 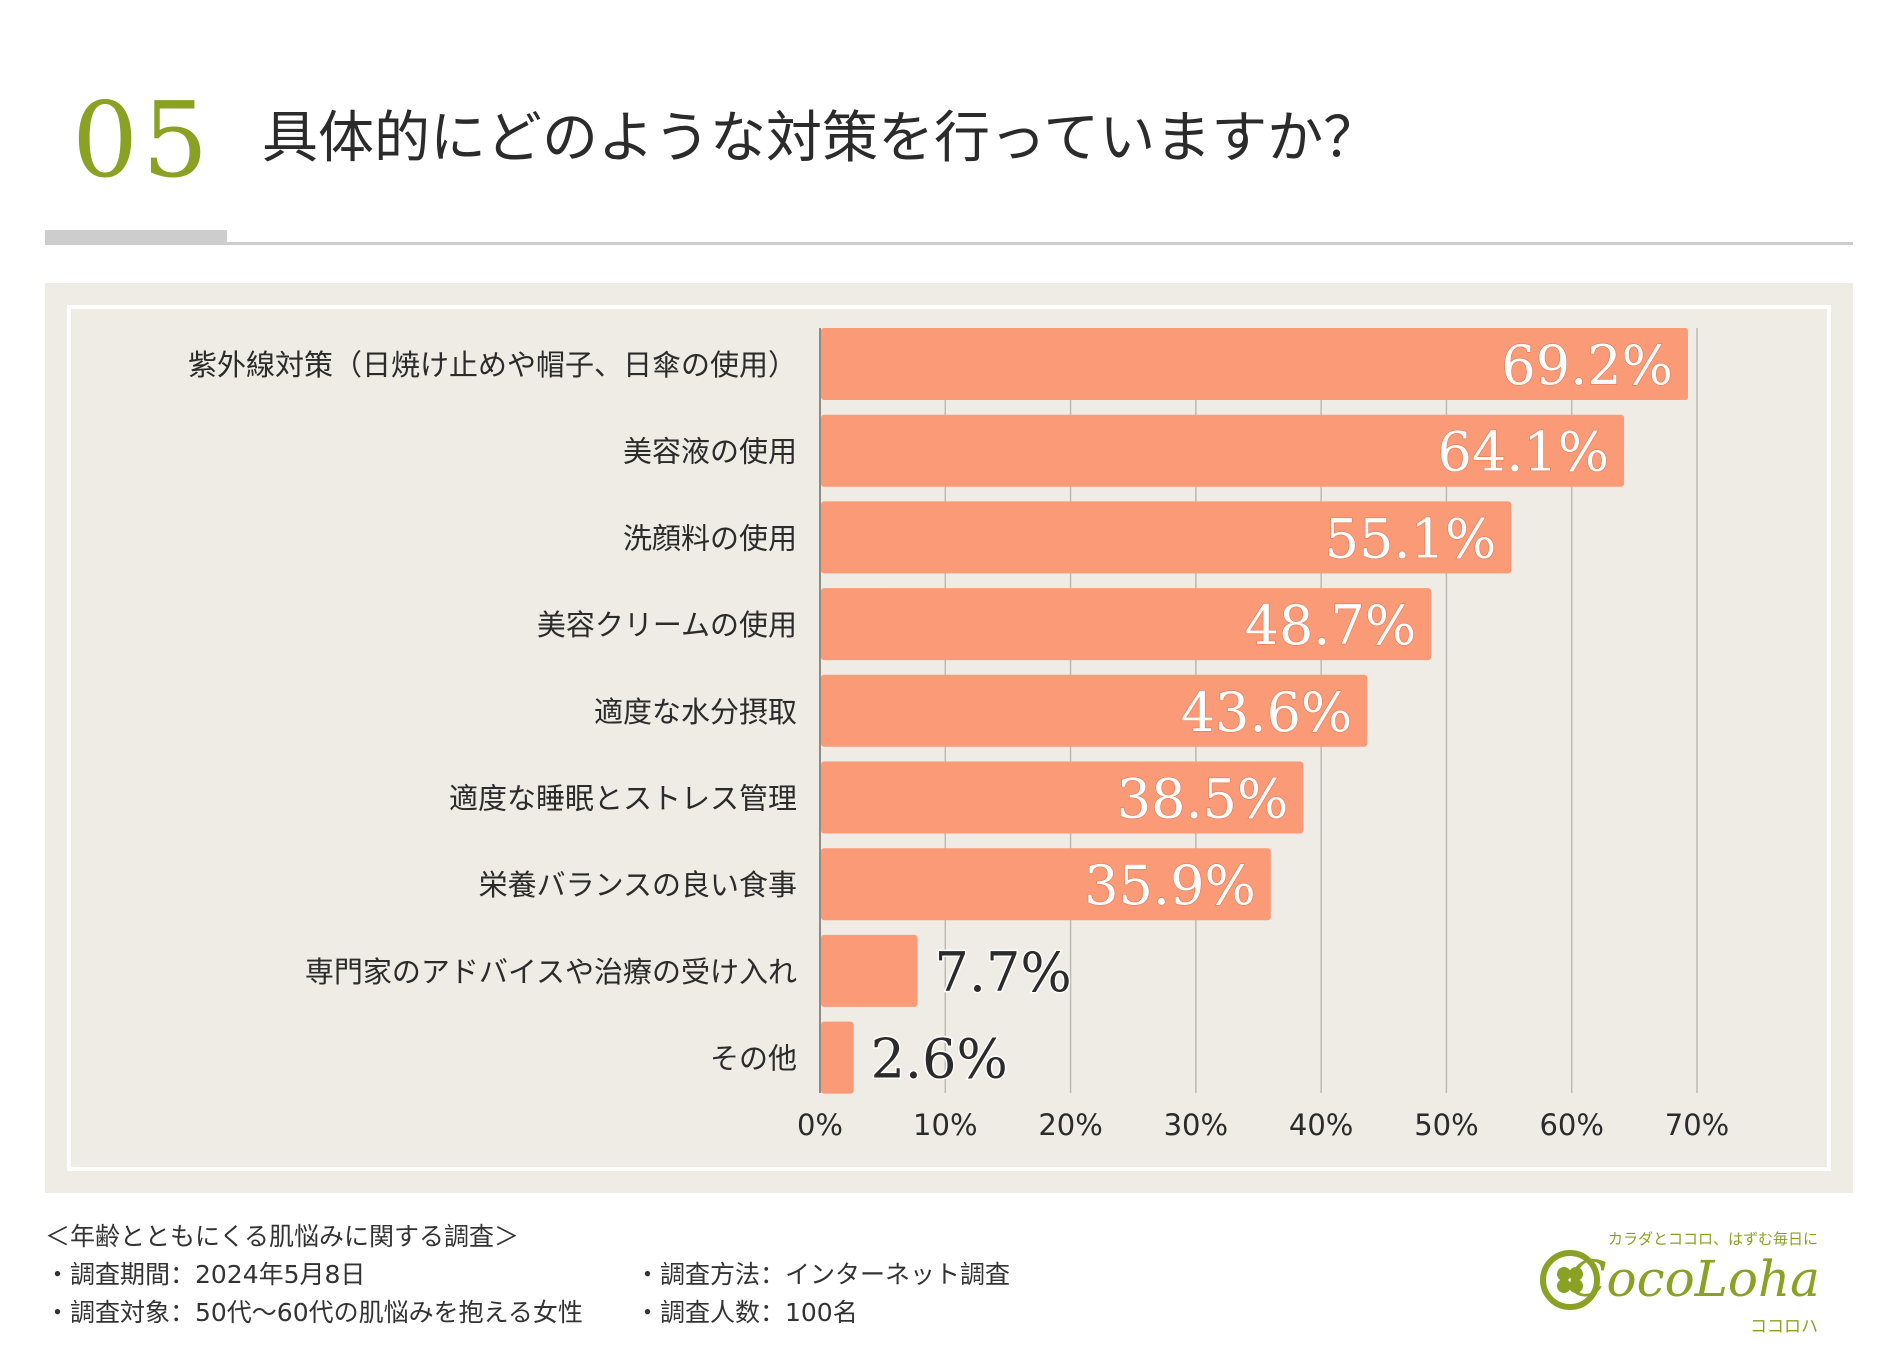 What do you see at coordinates (282, 1236) in the screenshot?
I see `survey-title: ＜年齢とともにくる肌悩みに関する調査＞` at bounding box center [282, 1236].